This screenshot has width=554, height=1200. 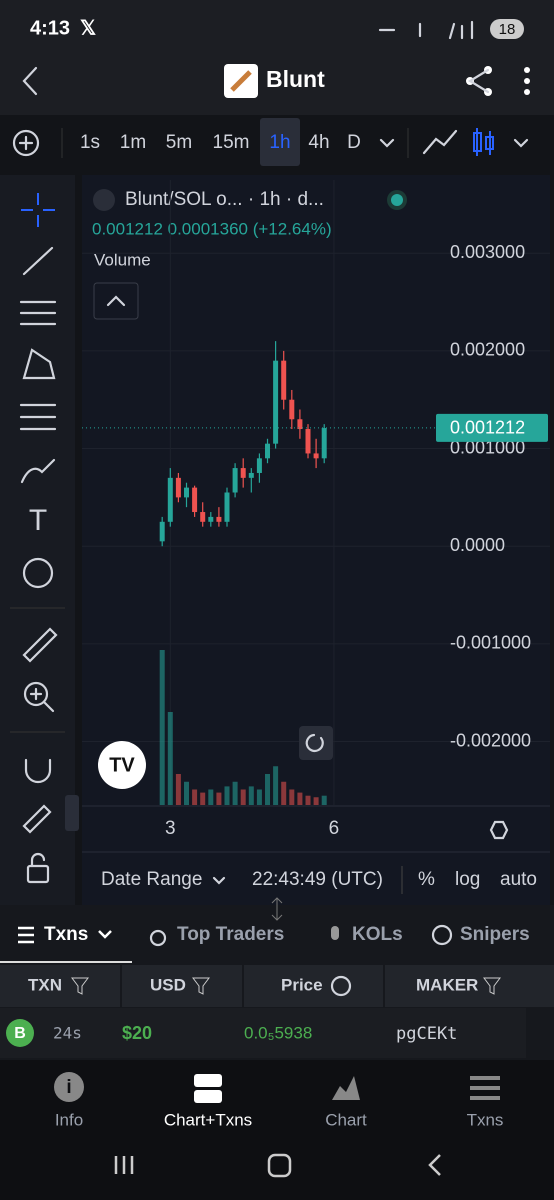 I want to click on line-type, so click(x=440, y=142).